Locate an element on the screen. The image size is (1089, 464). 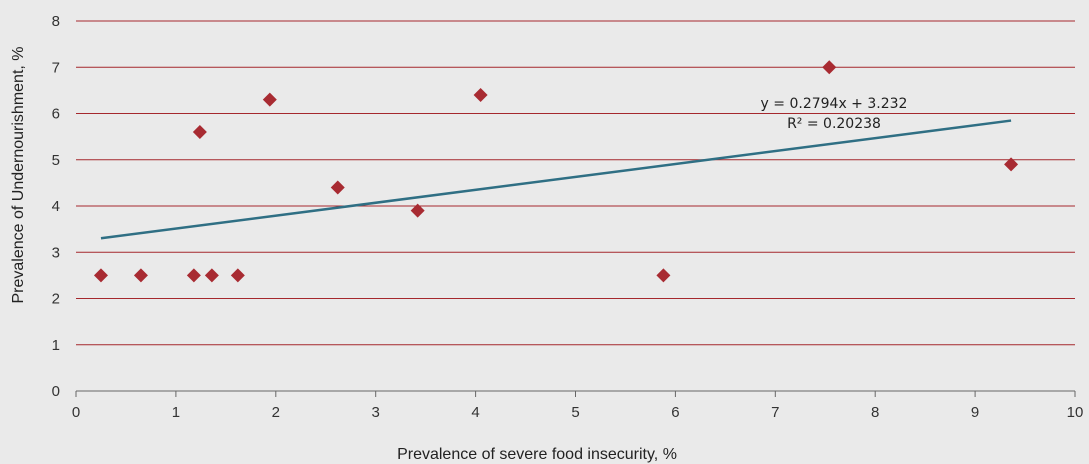
y-axis-ticks: 0 1 2 3 4 5 6 7 8 is located at coordinates (56, 206).